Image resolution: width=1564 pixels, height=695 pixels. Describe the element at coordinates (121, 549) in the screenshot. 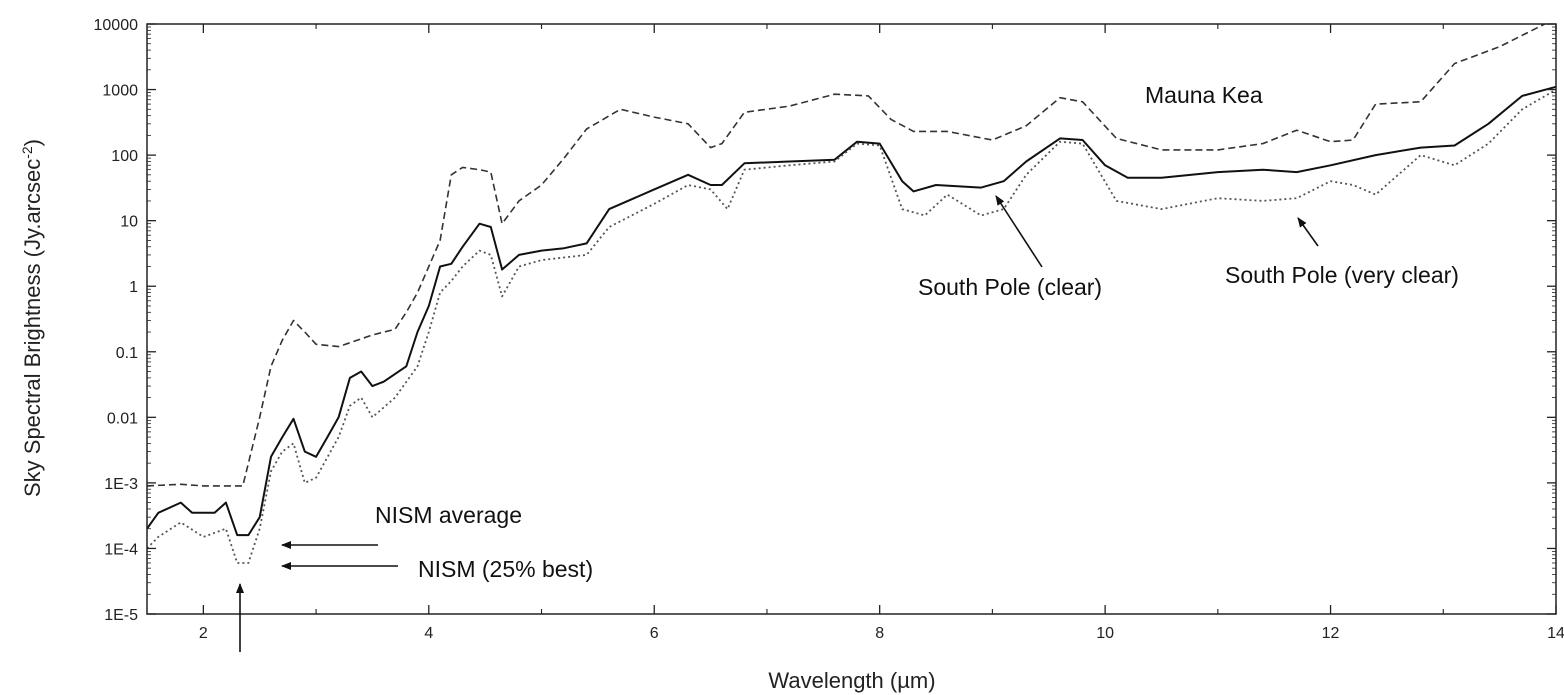

I see `y-tick-label: 1E-4` at that location.